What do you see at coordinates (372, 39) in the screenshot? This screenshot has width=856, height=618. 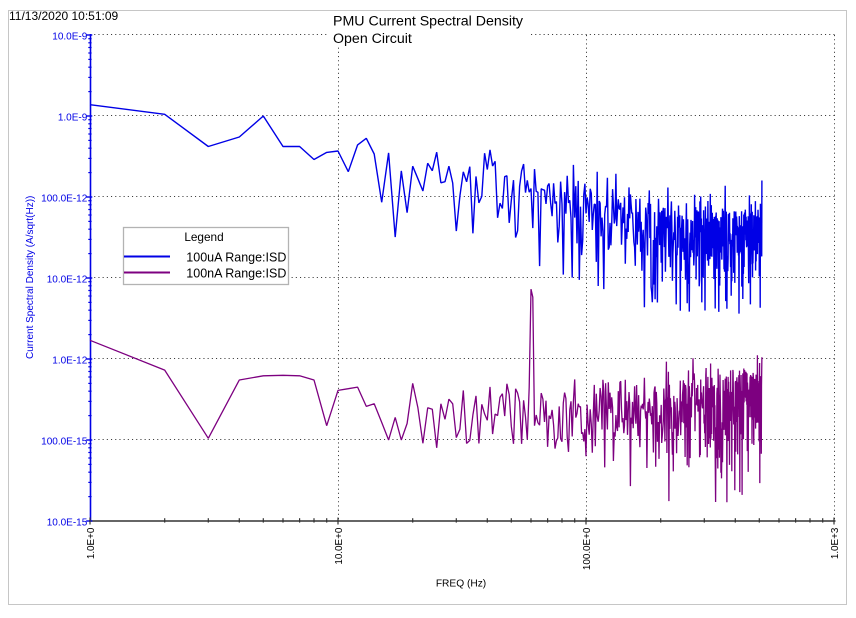 I see `svg-text: Open Circuit` at bounding box center [372, 39].